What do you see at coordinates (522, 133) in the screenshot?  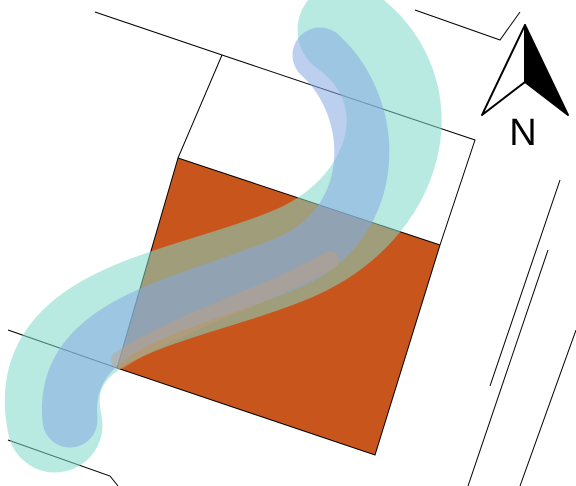 I see `north-label: N` at bounding box center [522, 133].